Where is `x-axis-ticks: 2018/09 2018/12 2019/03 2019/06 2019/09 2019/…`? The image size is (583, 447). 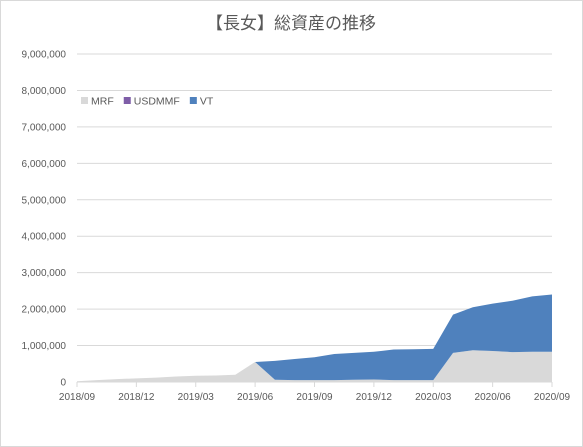 x-axis-ticks: 2018/09 2018/12 2019/03 2019/06 2019/09 2019/… is located at coordinates (315, 397).